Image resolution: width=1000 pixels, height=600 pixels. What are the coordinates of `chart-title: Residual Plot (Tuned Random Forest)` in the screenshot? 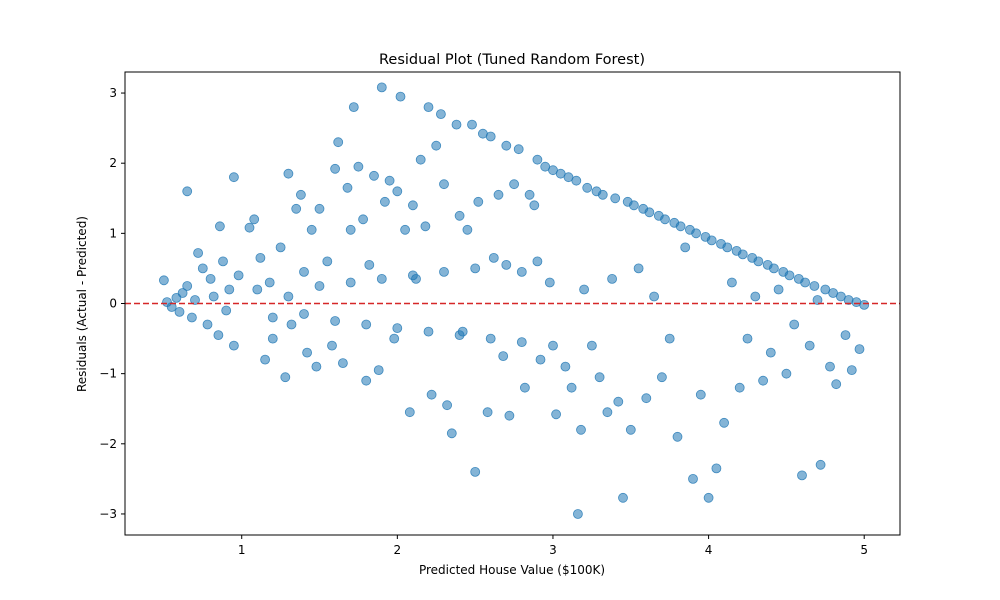 It's located at (512, 60).